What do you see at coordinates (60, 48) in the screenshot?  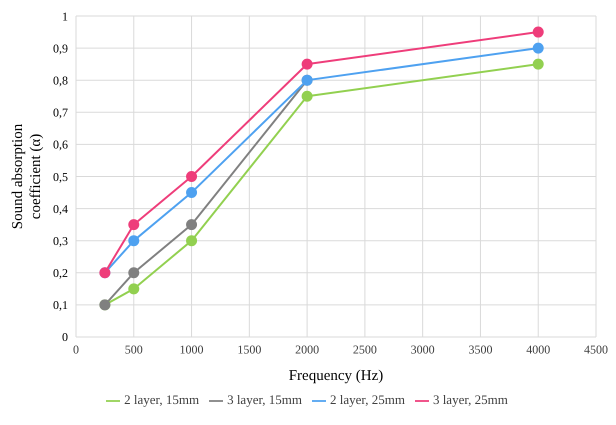 I see `y-tick-label: 0,9` at bounding box center [60, 48].